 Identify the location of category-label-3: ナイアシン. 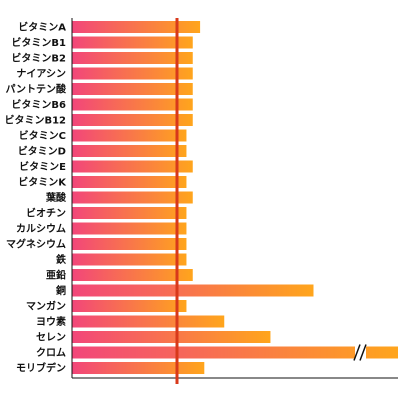
(41, 74).